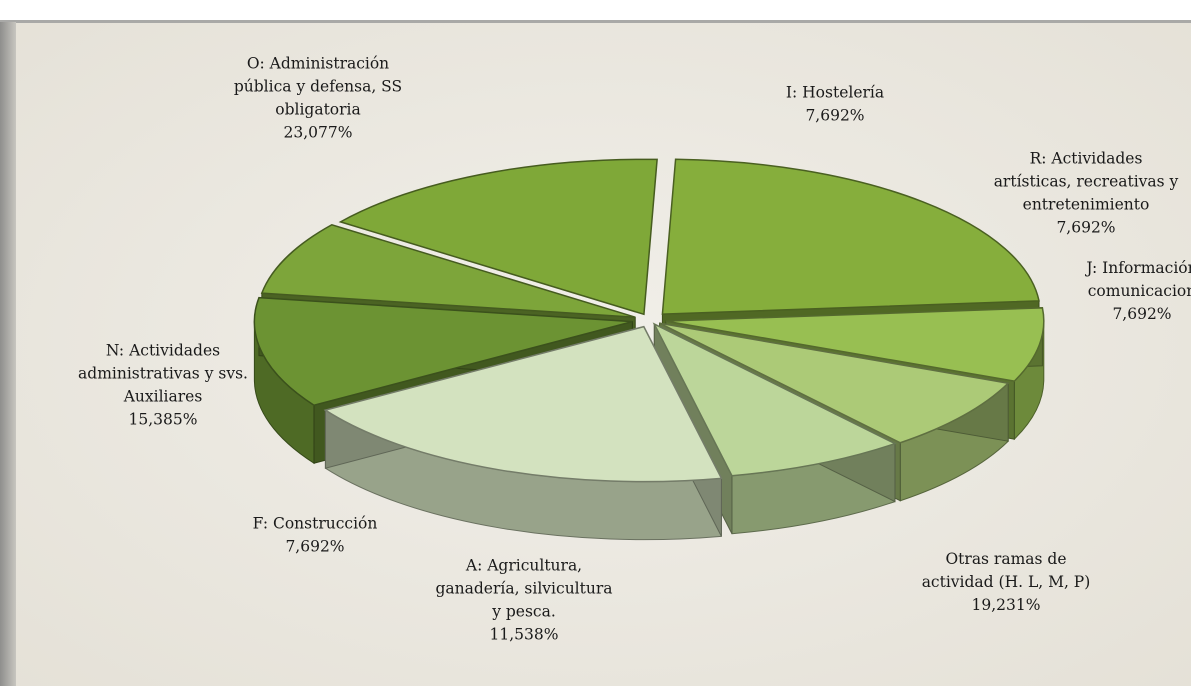 This screenshot has width=1191, height=686. Describe the element at coordinates (524, 635) in the screenshot. I see `slice-percent-label: 11,538%` at that location.